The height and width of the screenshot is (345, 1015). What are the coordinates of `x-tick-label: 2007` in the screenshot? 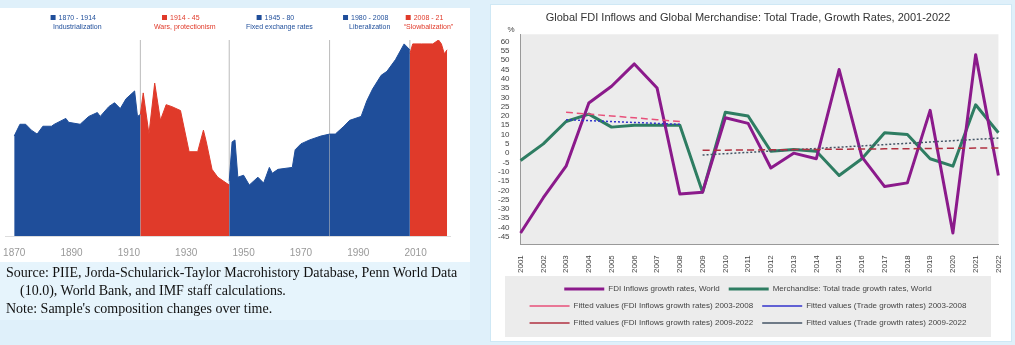 It's located at (657, 263).